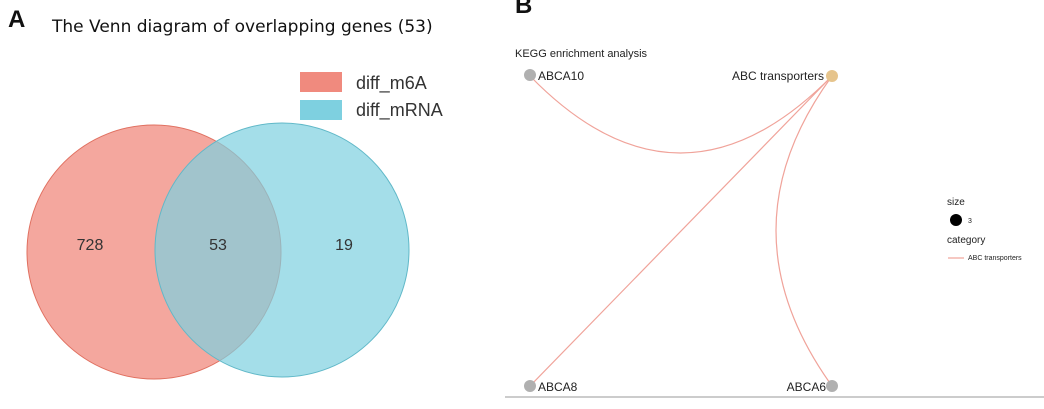  I want to click on venn-count-m6a-only: 728, so click(90, 245).